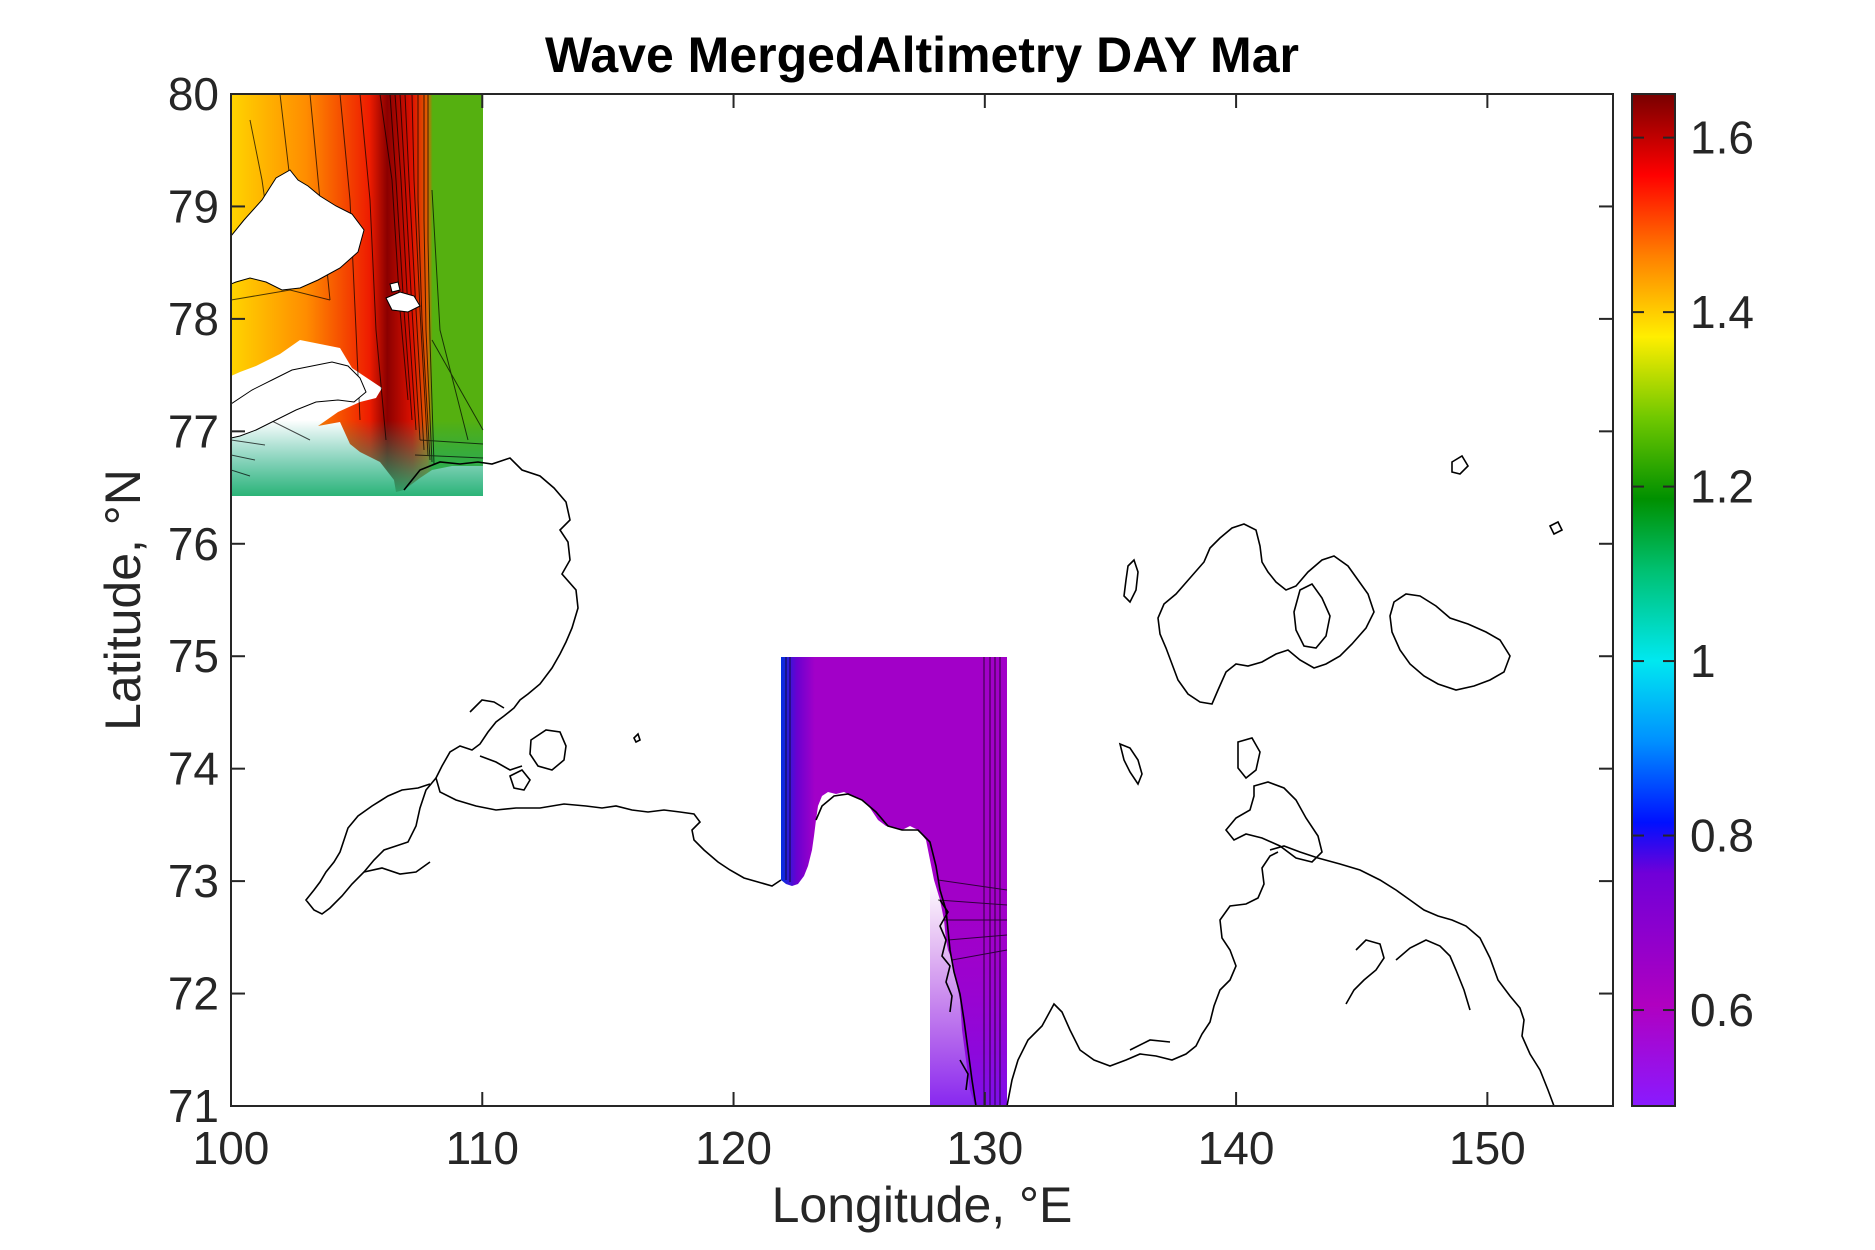  What do you see at coordinates (193, 319) in the screenshot?
I see `y-tick-label: 78` at bounding box center [193, 319].